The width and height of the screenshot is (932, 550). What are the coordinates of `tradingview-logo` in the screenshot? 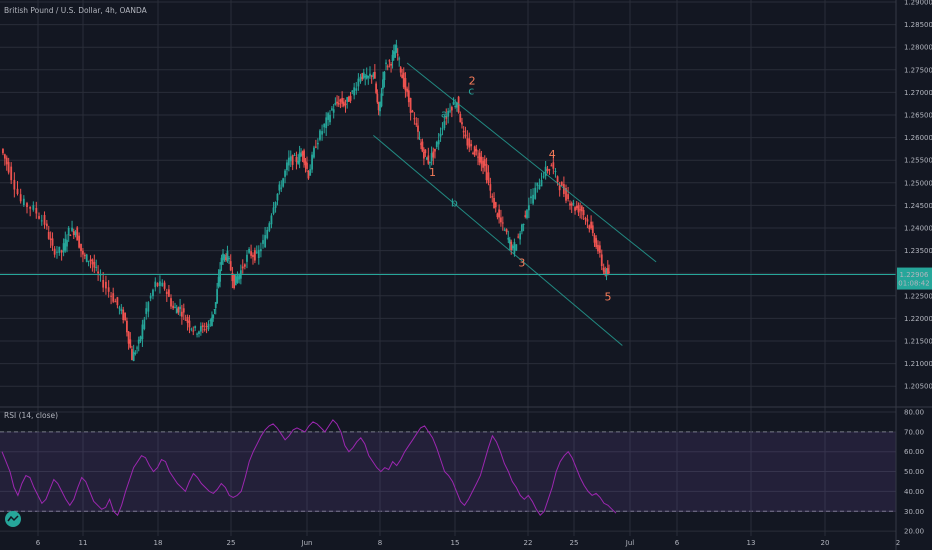 It's located at (13, 519).